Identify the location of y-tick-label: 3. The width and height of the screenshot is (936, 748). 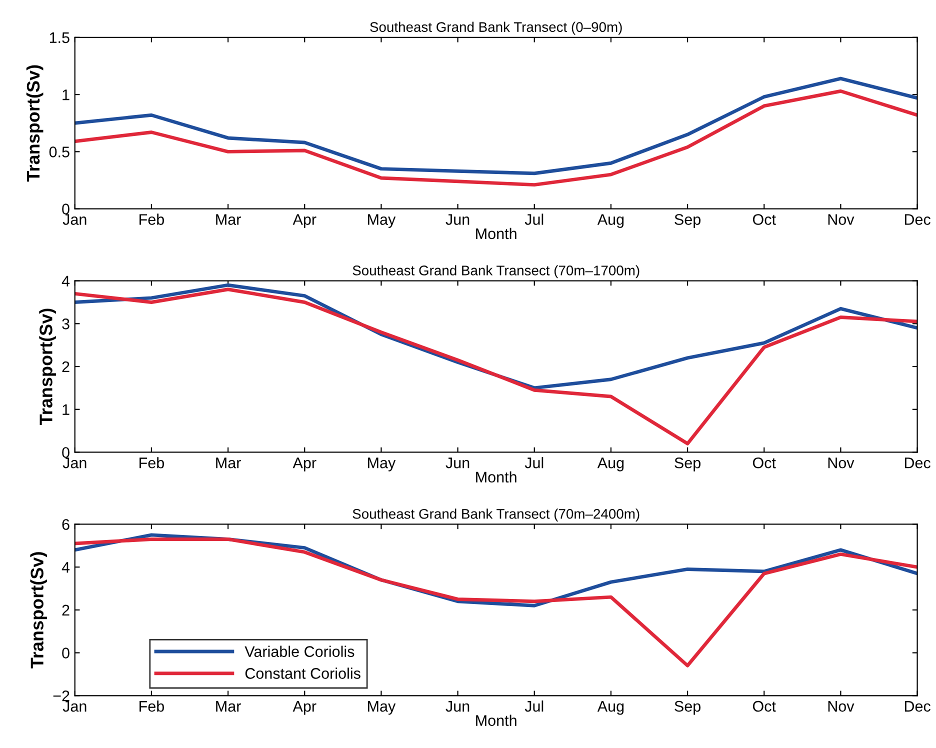
(66, 324).